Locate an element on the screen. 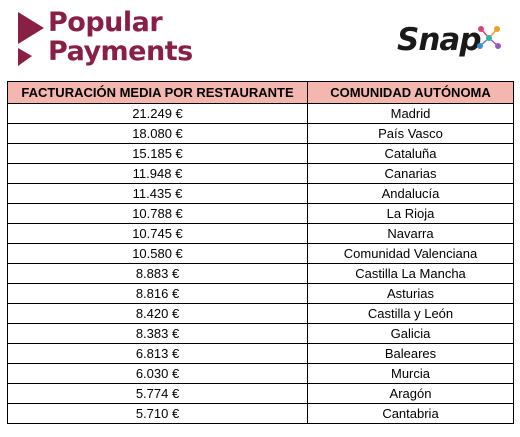 The image size is (520, 437). revenue-cell: 15.185 € is located at coordinates (157, 153).